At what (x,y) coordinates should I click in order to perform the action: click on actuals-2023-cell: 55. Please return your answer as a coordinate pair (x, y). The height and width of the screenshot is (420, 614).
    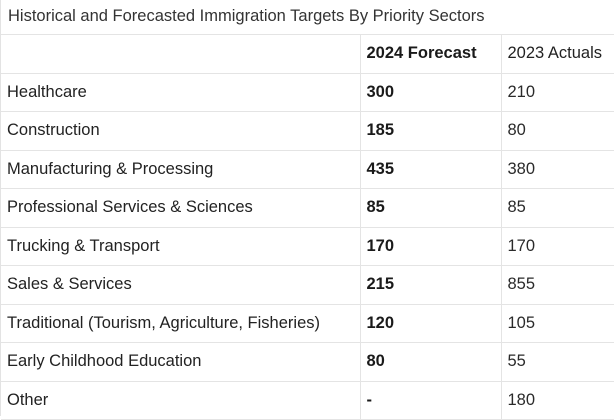
    Looking at the image, I should click on (557, 362).